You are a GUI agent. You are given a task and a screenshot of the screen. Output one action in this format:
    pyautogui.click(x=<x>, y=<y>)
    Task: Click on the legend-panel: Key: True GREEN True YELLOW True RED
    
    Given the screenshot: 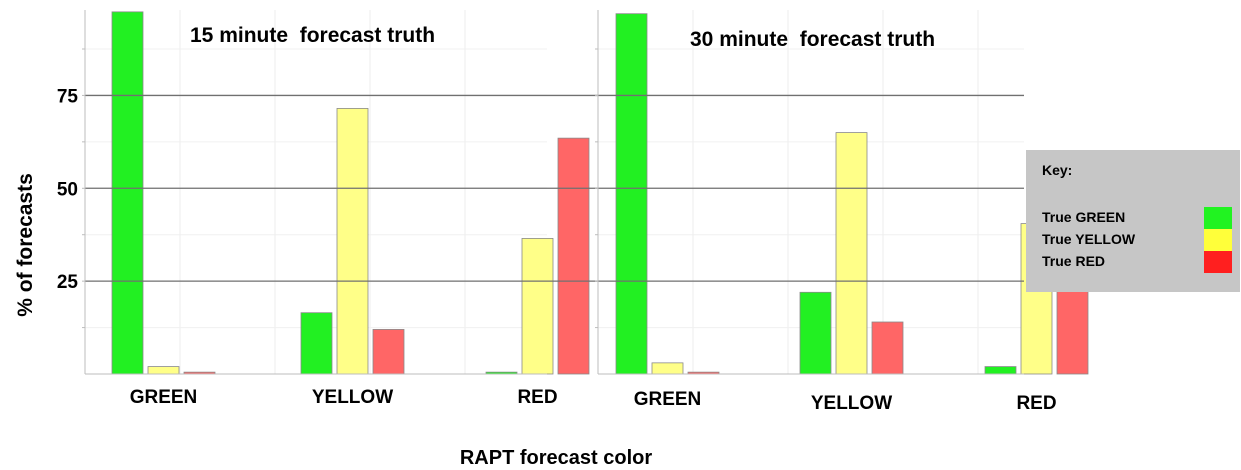 What is the action you would take?
    pyautogui.click(x=1133, y=221)
    